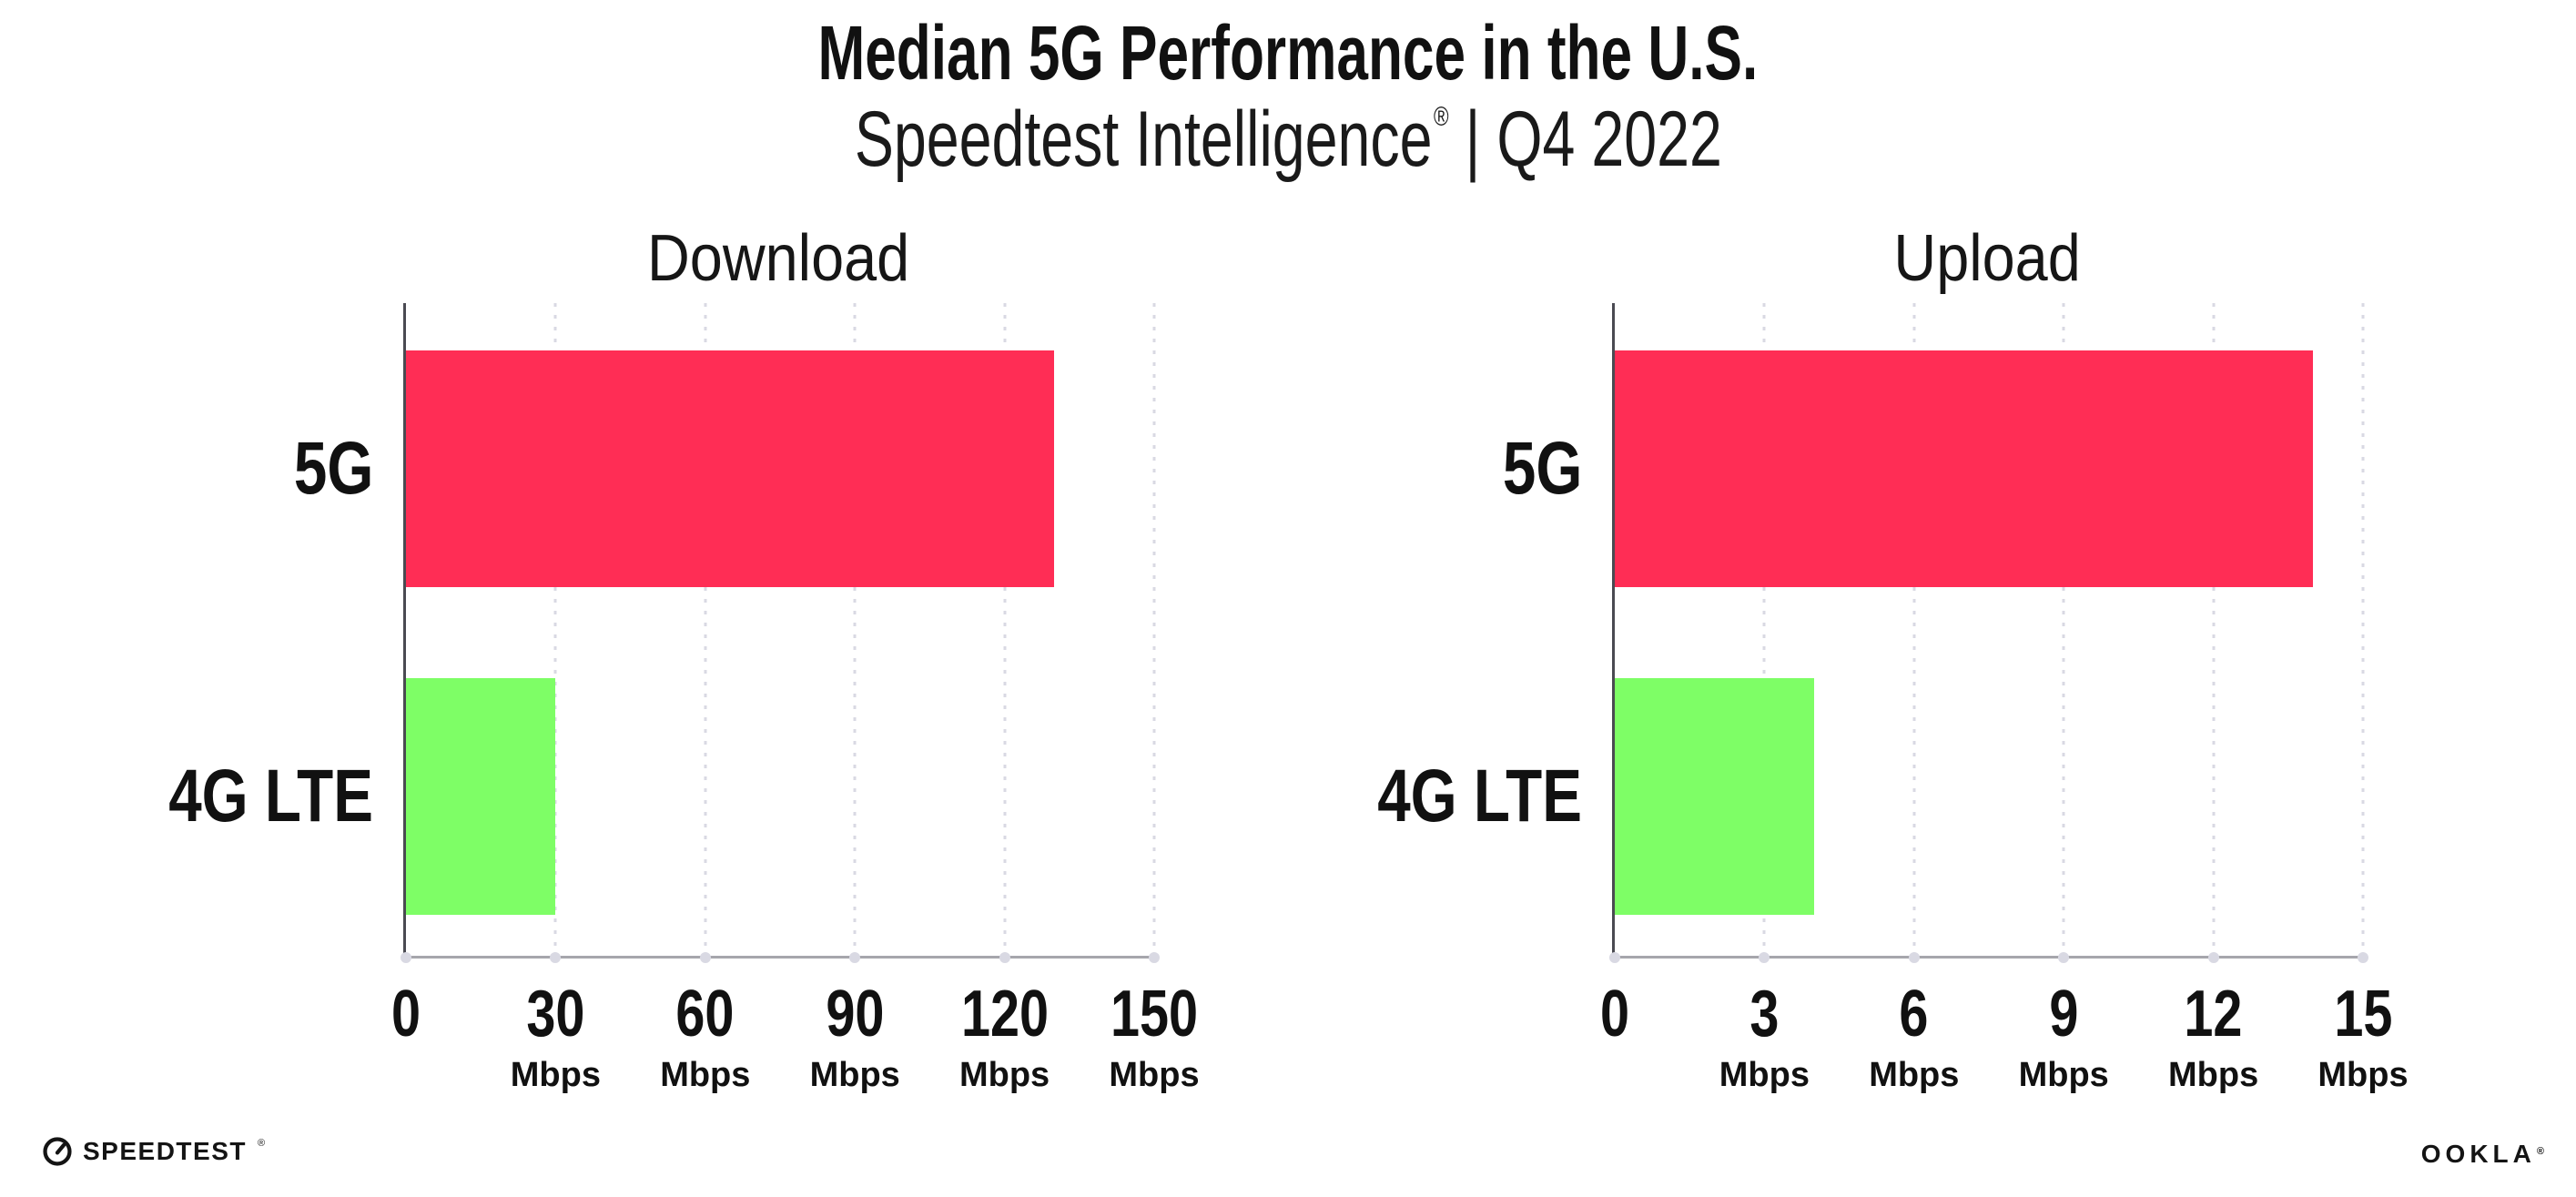  Describe the element at coordinates (2478, 1154) in the screenshot. I see `ookla-wordmark: OOKLA` at that location.